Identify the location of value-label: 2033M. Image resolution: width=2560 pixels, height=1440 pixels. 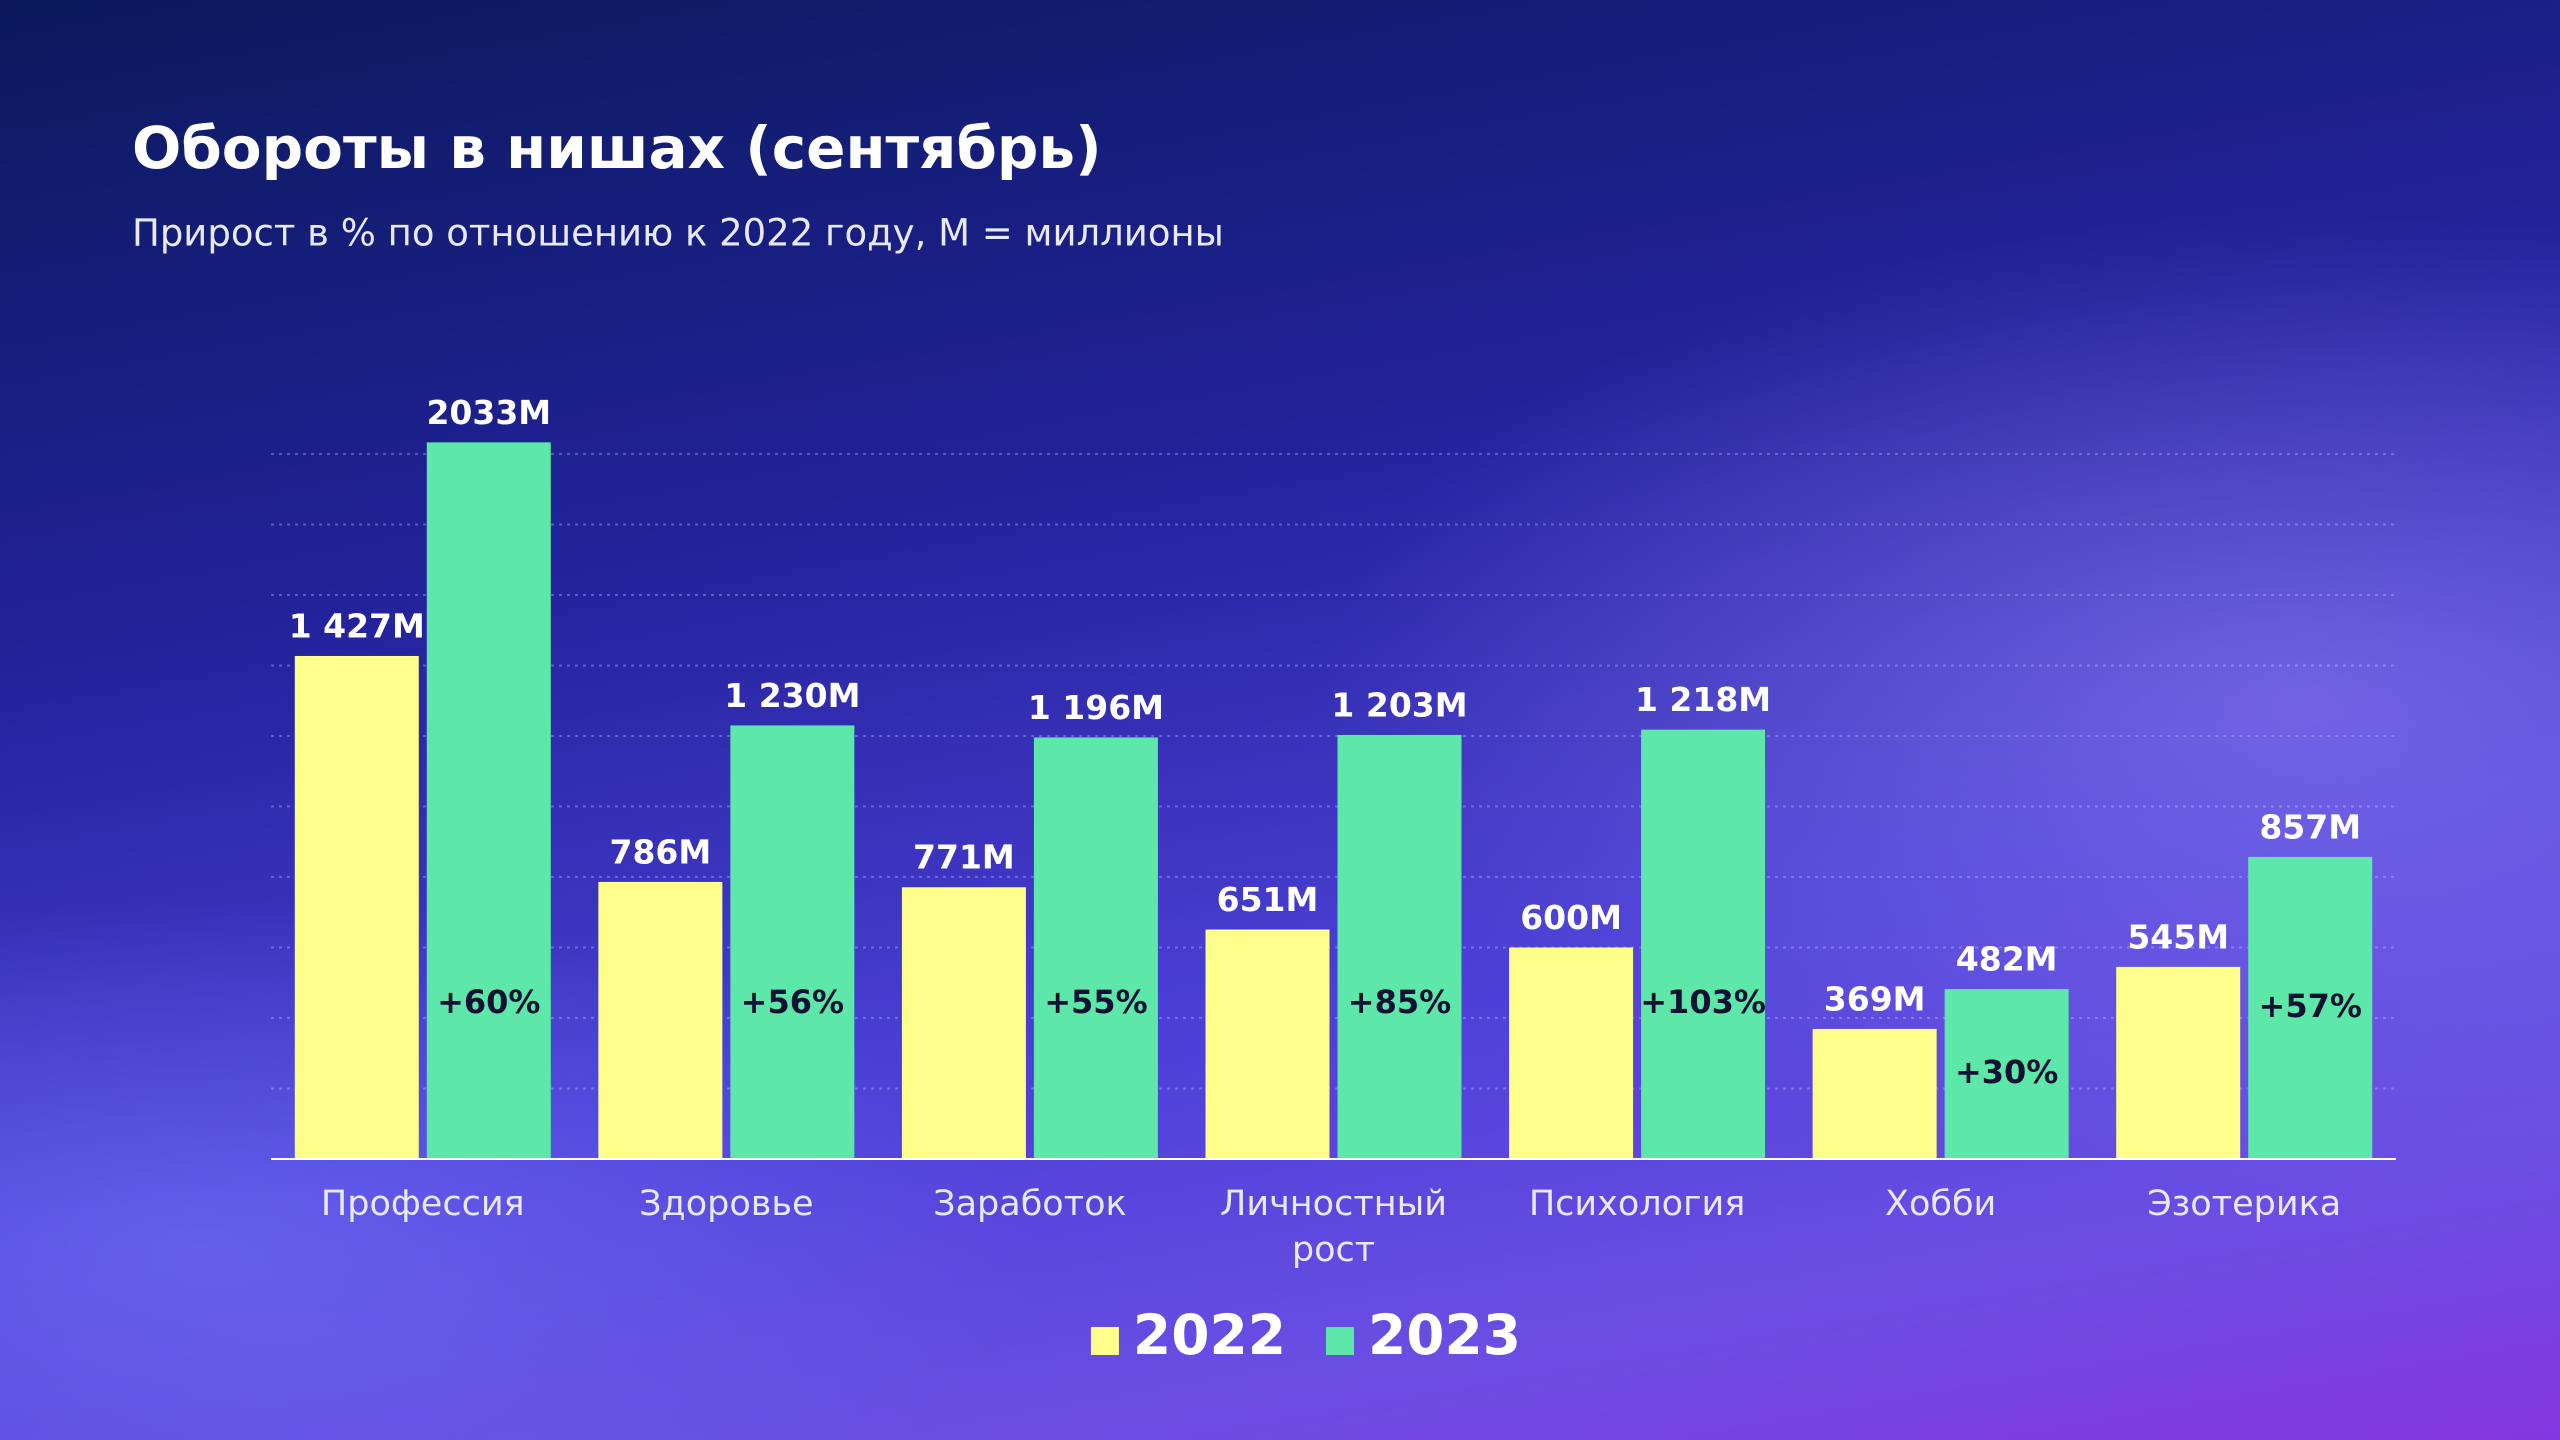
(488, 412).